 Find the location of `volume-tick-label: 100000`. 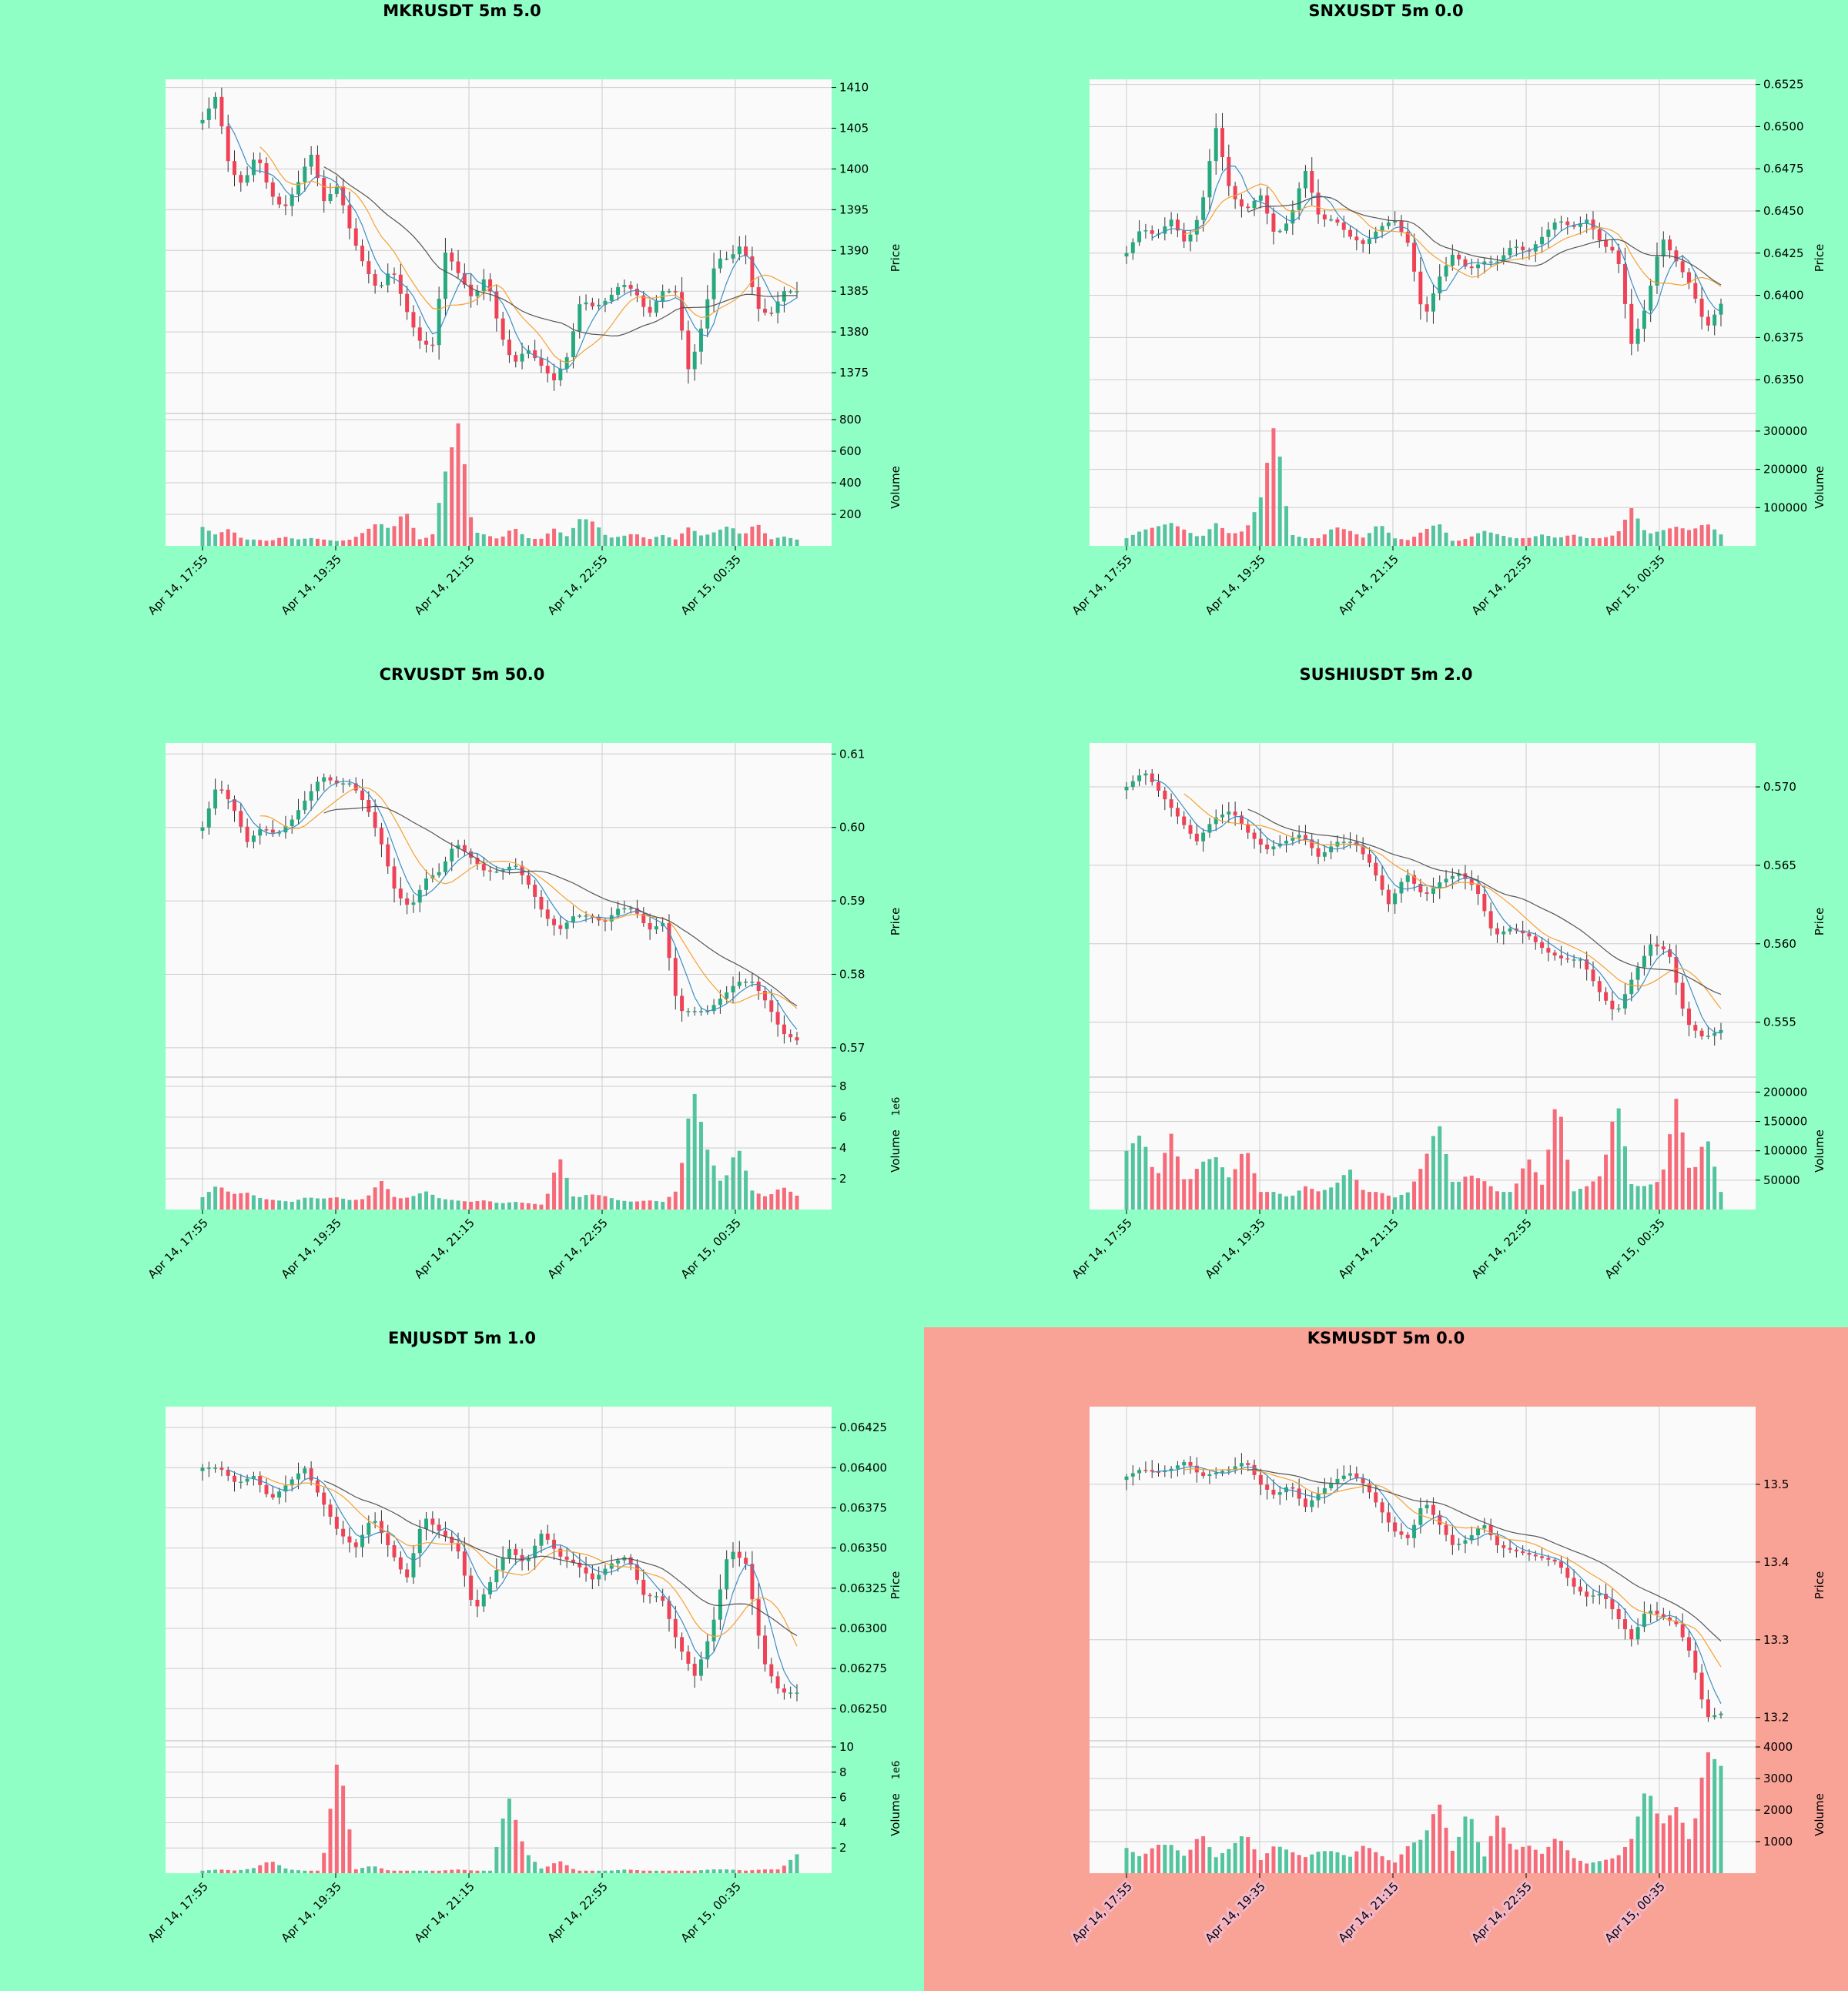

volume-tick-label: 100000 is located at coordinates (1785, 1151).